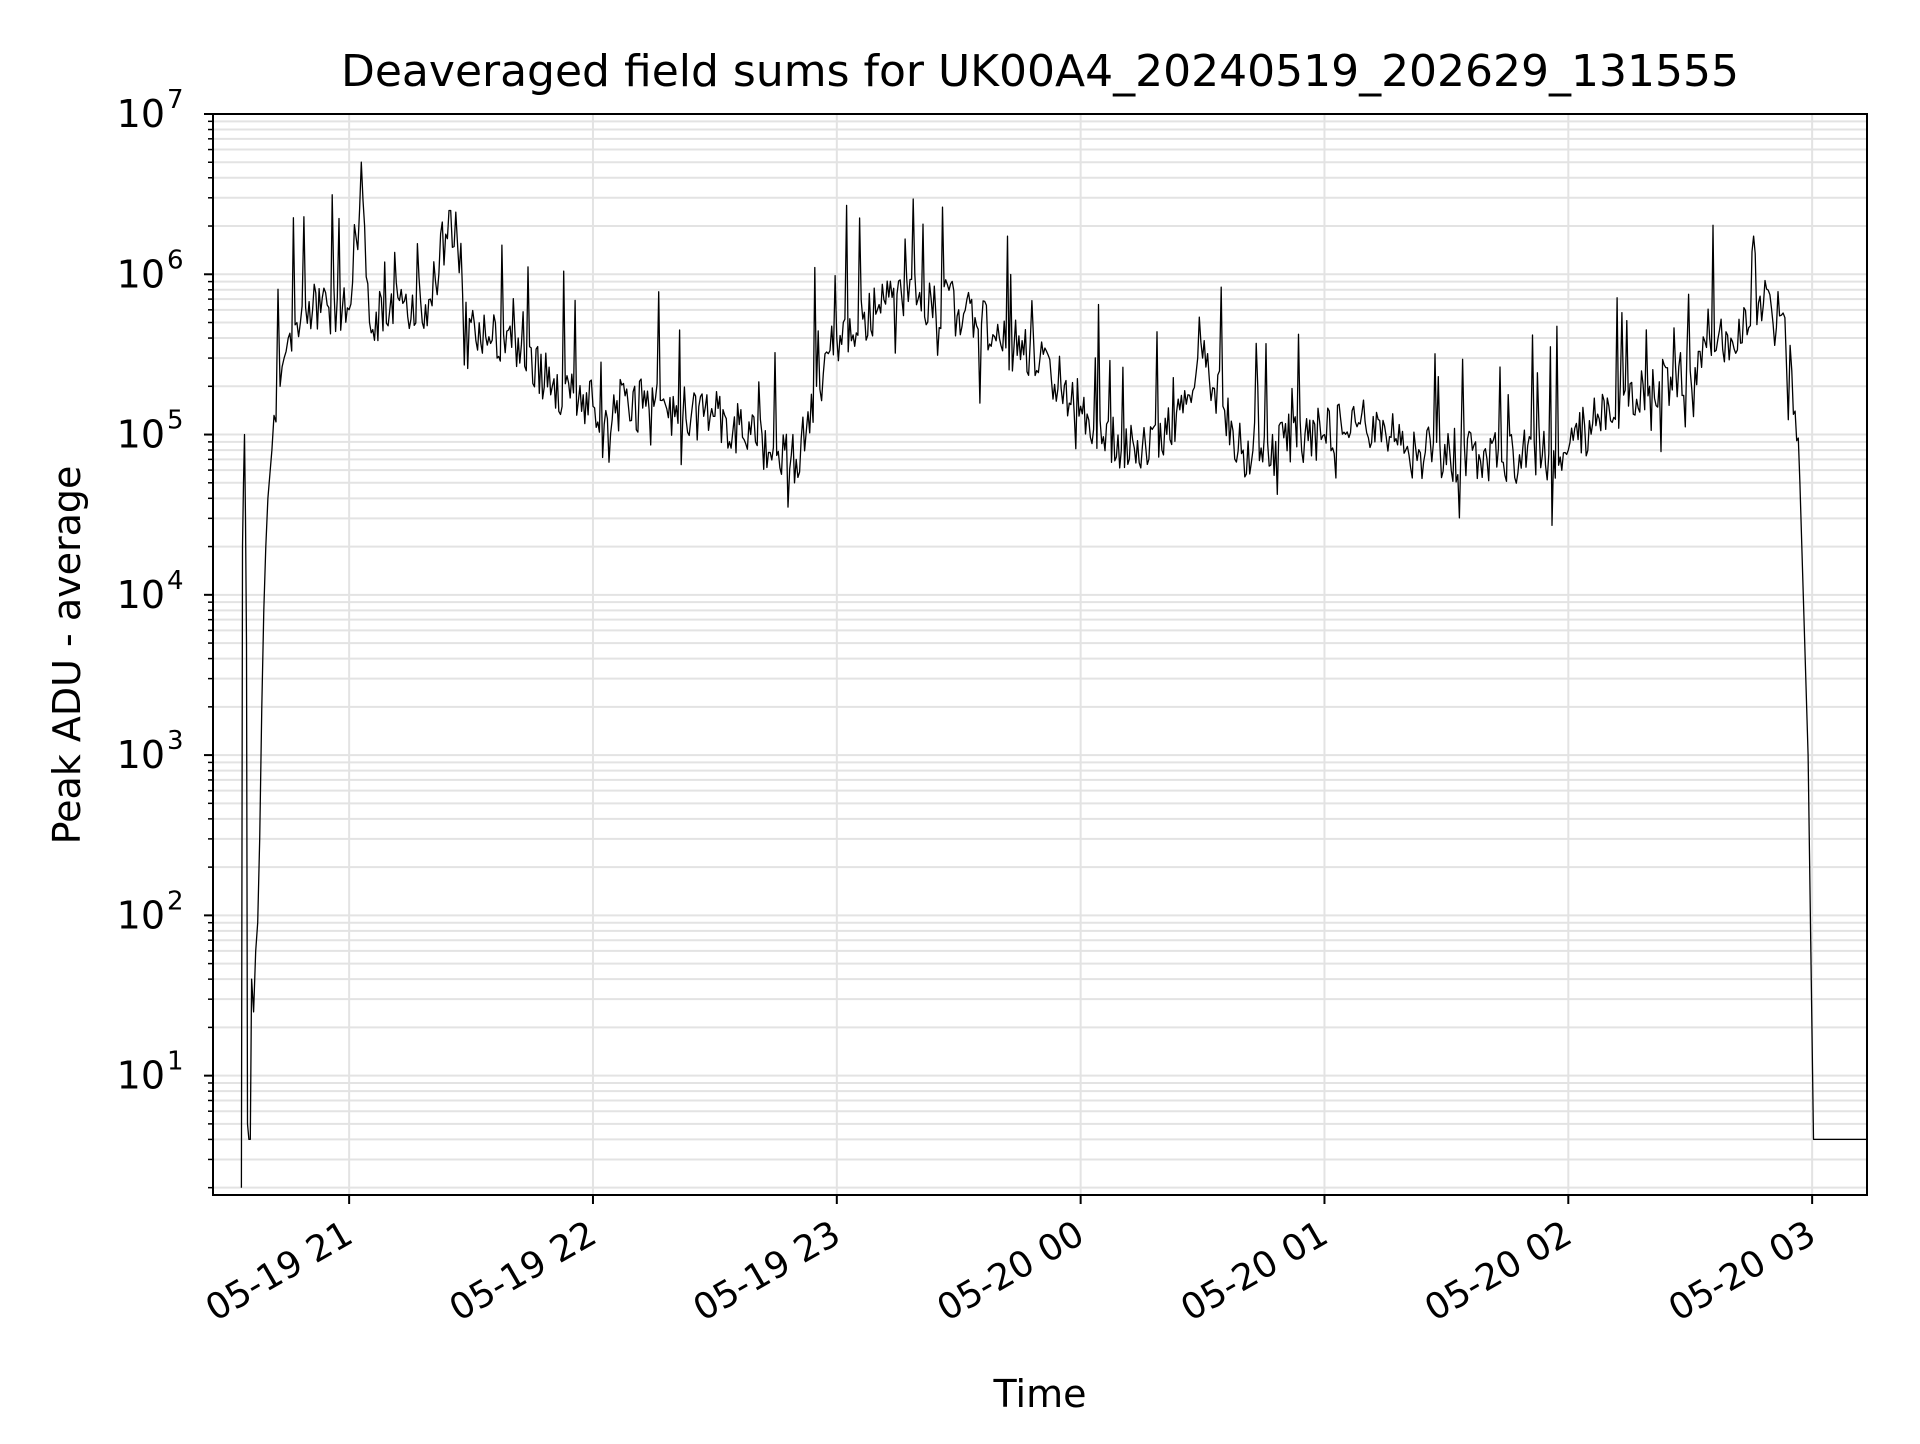  I want to click on y-tick-label-exponent: 5, so click(175, 421).